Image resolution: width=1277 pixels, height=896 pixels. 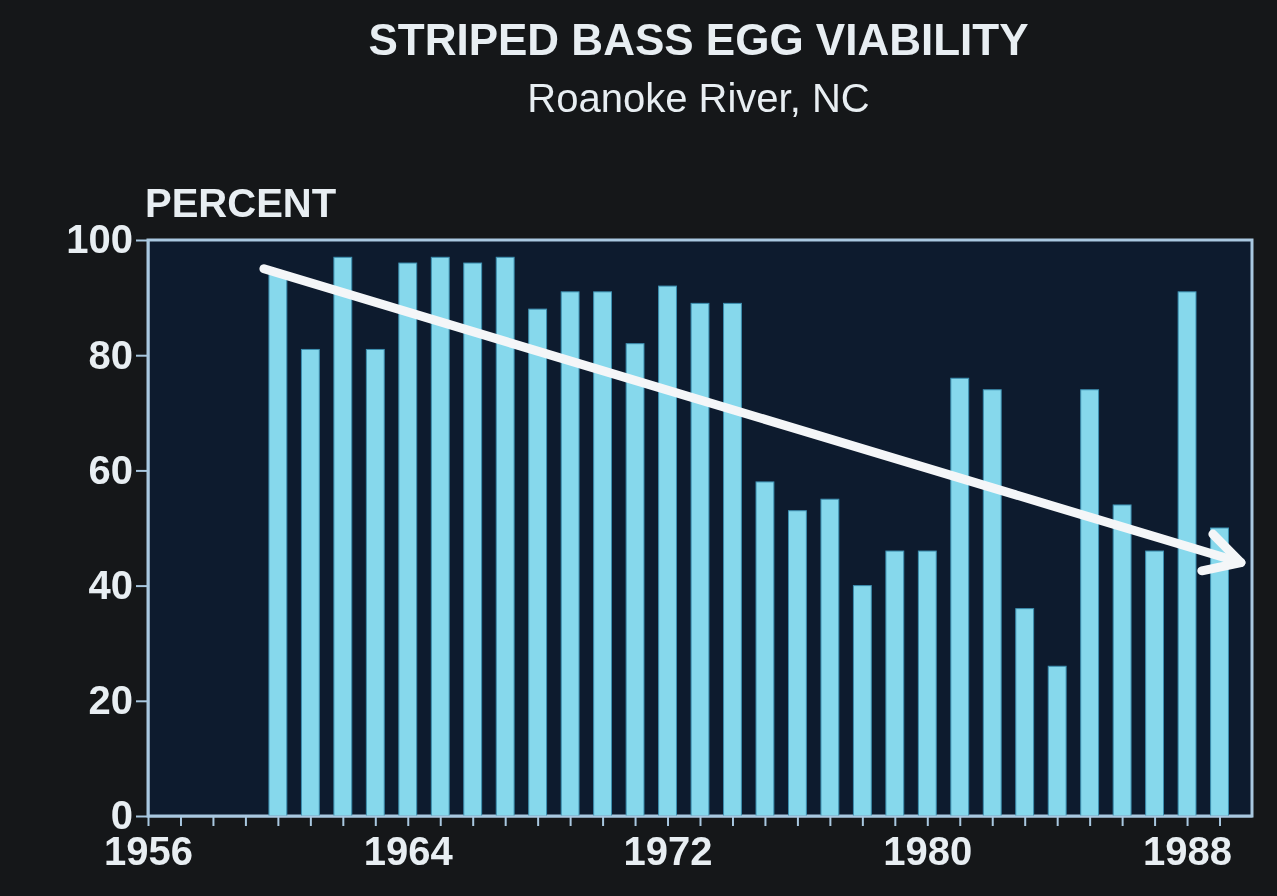 I want to click on chart-title: STRIPED BASS EGG VIABILITY, so click(x=698, y=39).